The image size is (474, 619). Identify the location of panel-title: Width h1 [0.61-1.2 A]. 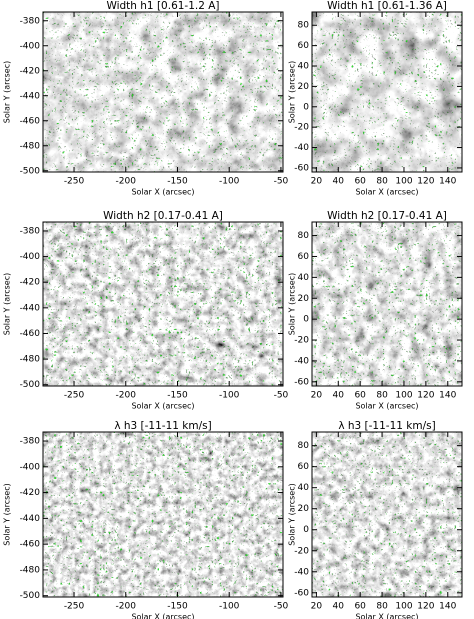
(162, 6).